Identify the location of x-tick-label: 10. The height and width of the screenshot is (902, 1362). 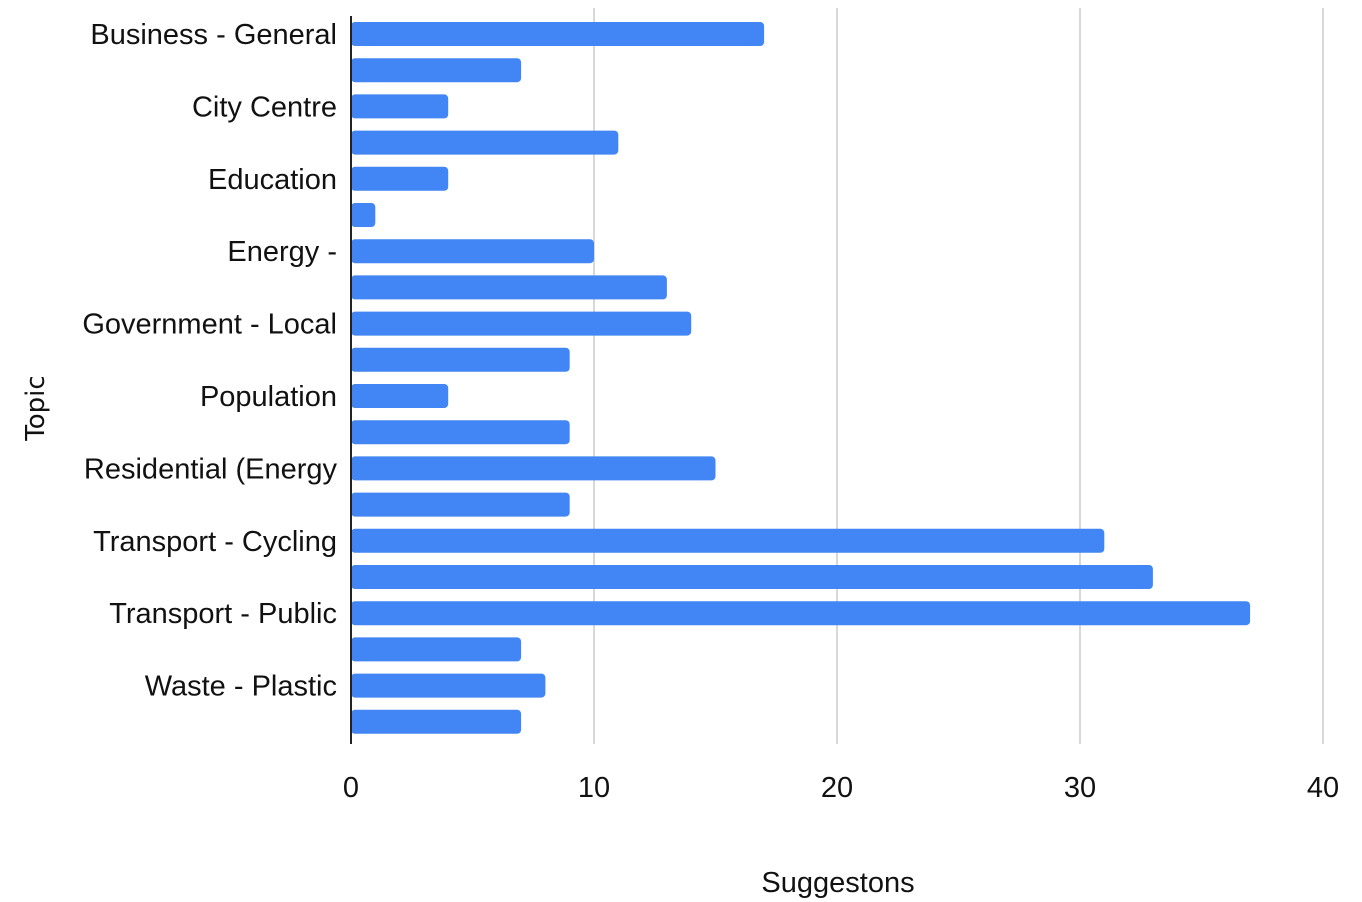
(594, 788).